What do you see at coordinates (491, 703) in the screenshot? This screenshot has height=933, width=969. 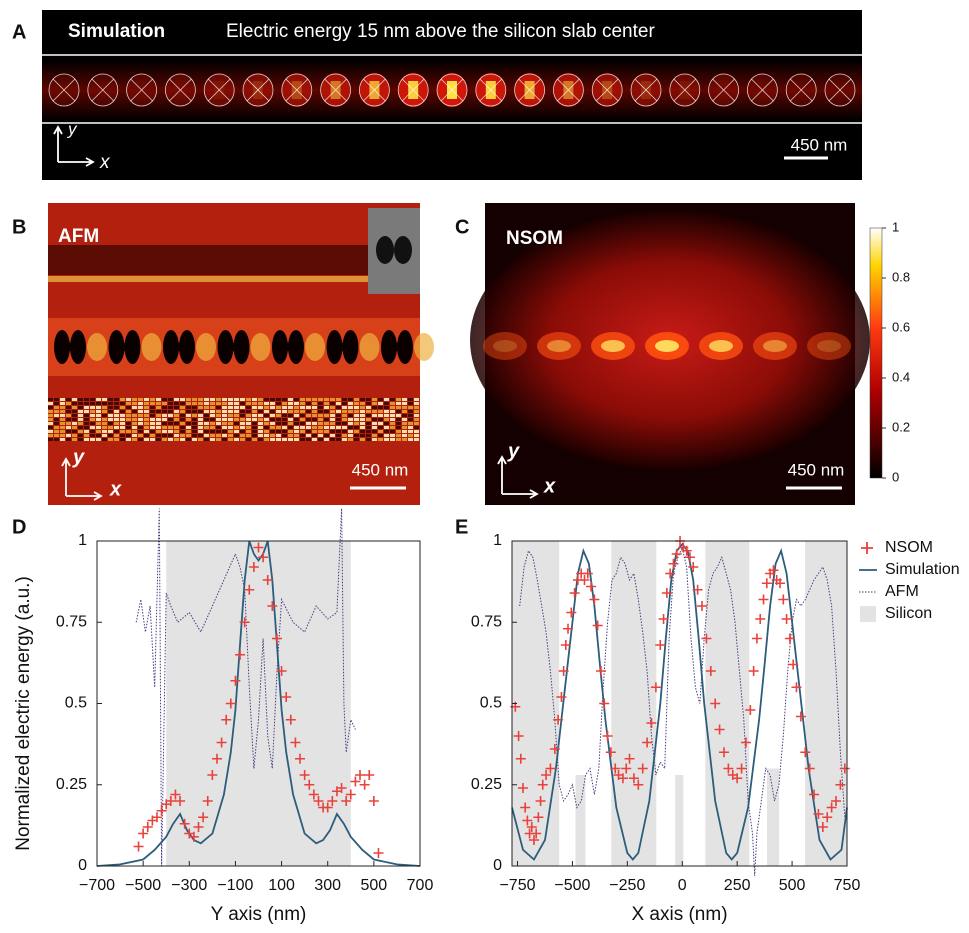 I see `y-tick-label: 0.5` at bounding box center [491, 703].